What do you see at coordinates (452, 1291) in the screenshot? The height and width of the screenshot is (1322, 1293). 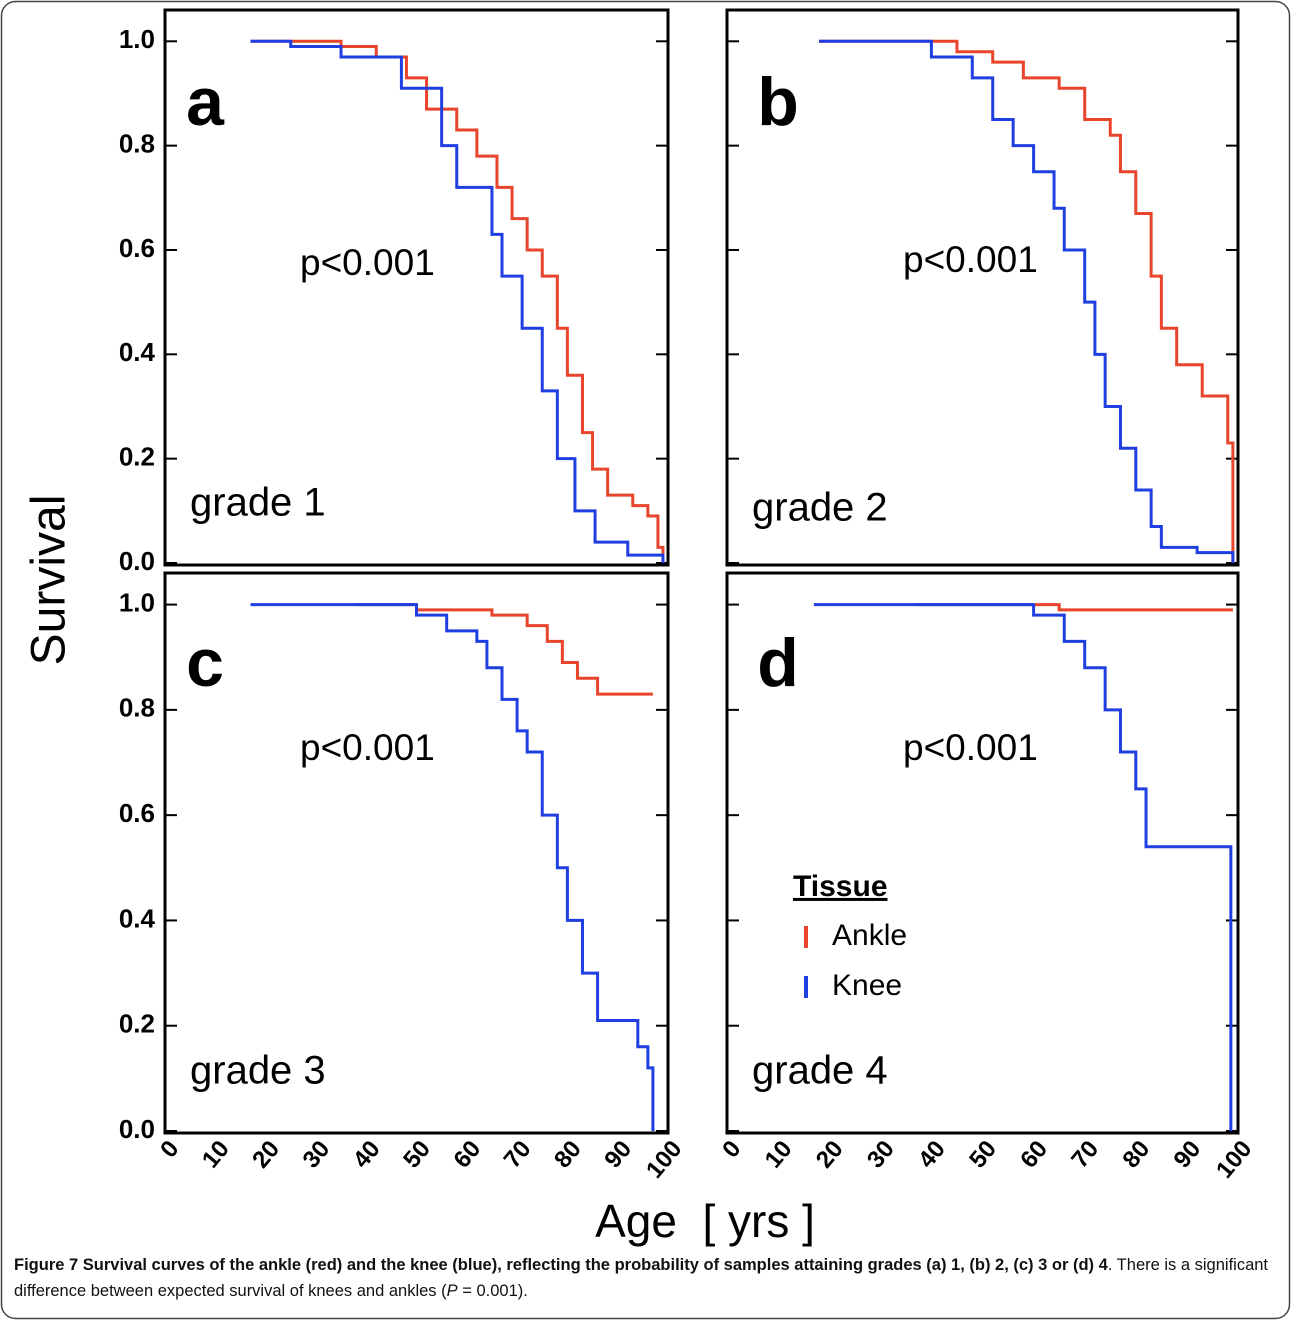 I see `caption-italic: P` at bounding box center [452, 1291].